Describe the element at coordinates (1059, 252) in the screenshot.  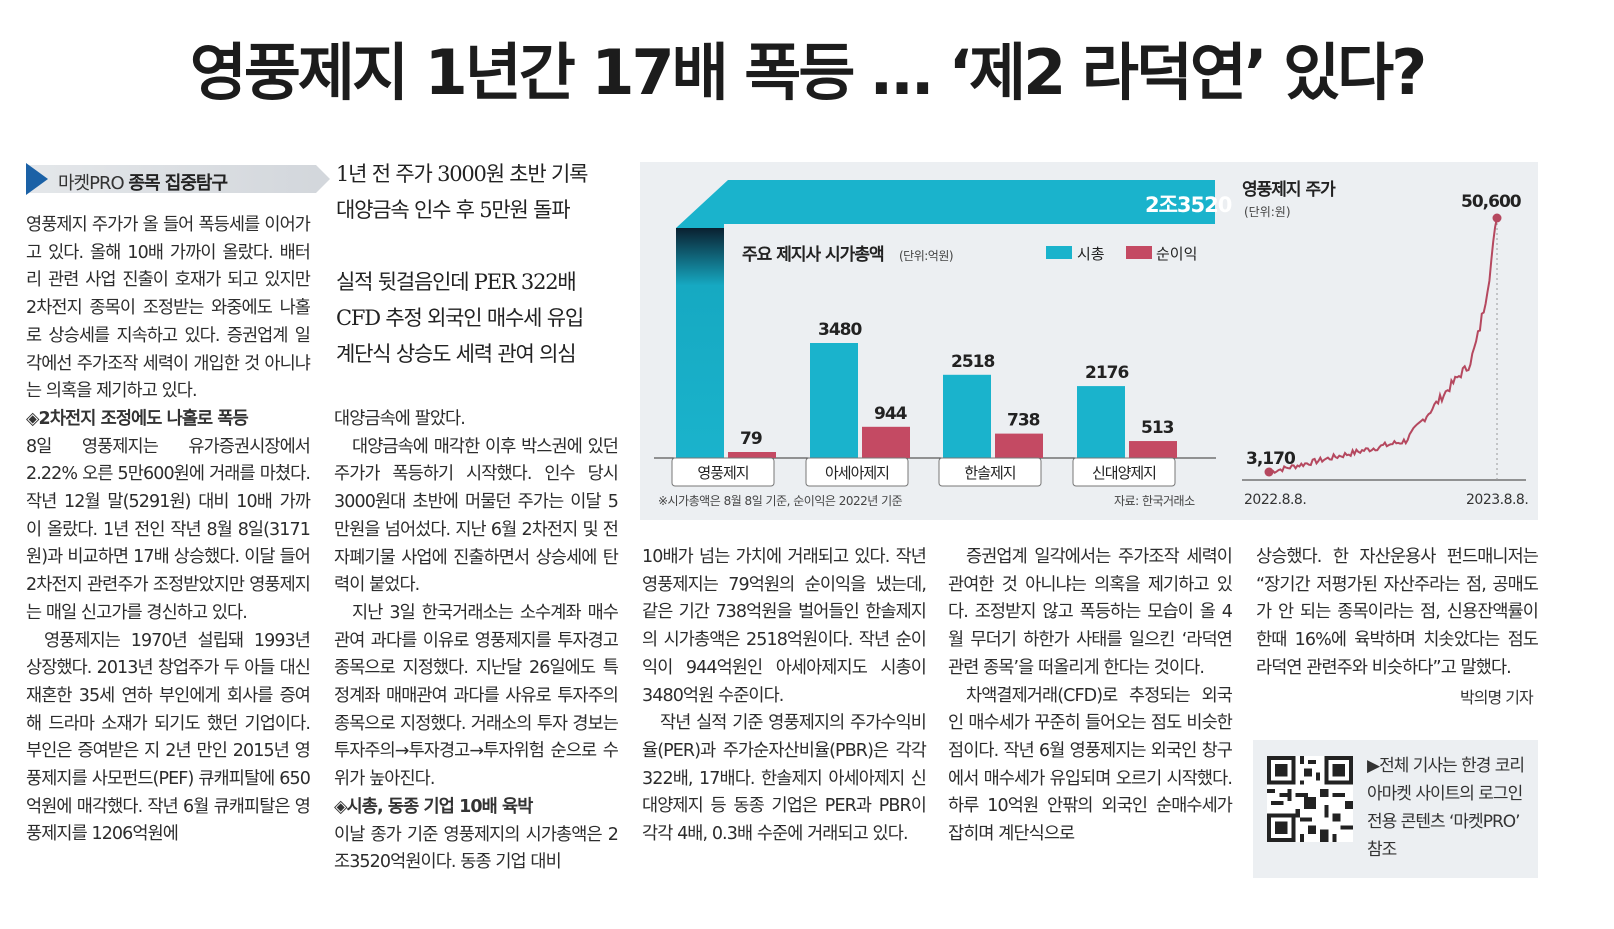
I see `legend-swatch-market-cap` at that location.